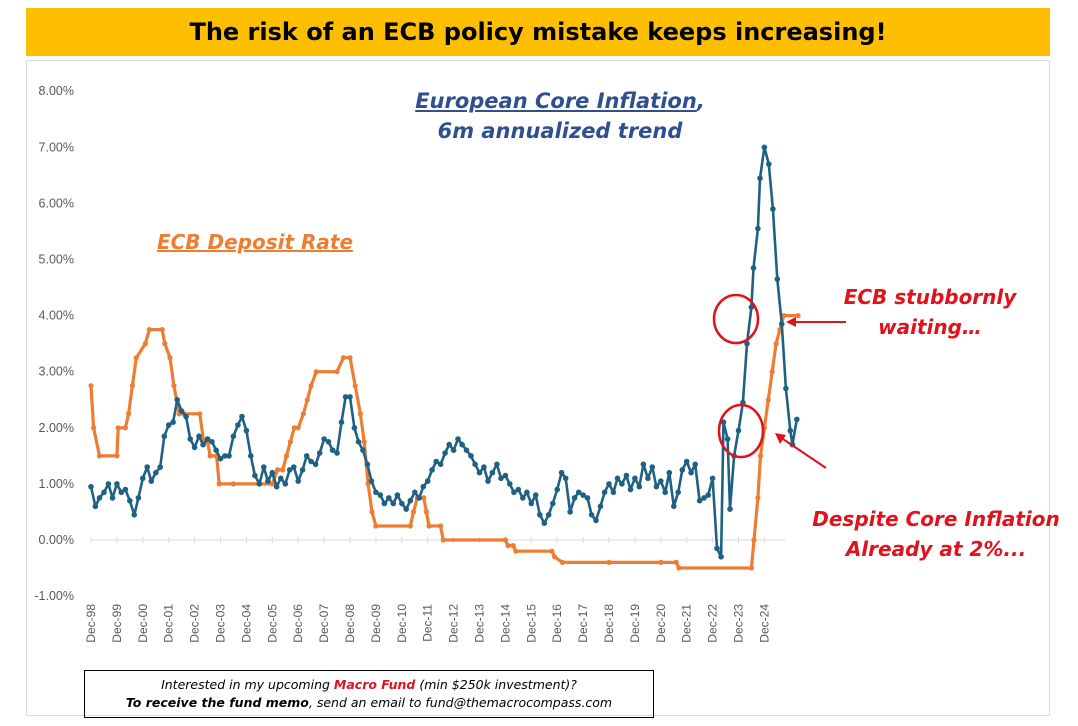 Image resolution: width=1078 pixels, height=726 pixels. What do you see at coordinates (764, 623) in the screenshot?
I see `x-tick-label: Dec-24` at bounding box center [764, 623].